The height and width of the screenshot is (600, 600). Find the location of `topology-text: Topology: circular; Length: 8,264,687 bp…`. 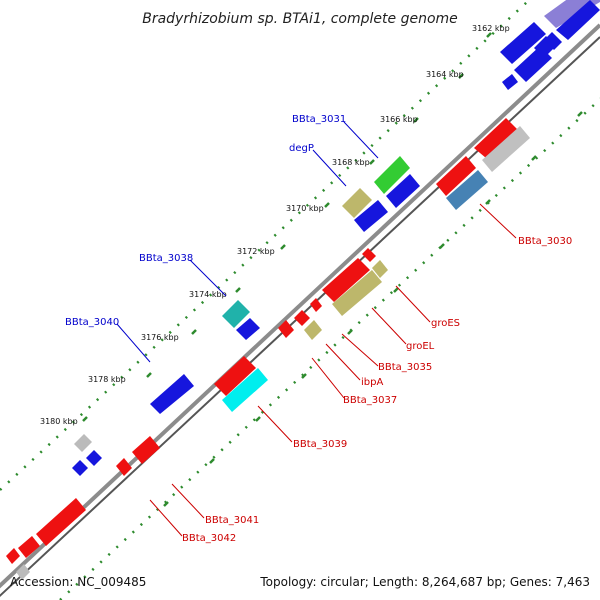

topology-text: Topology: circular; Length: 8,264,687 bp… is located at coordinates (424, 582).